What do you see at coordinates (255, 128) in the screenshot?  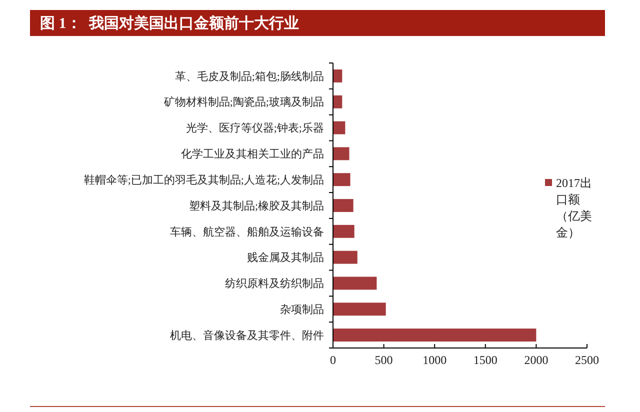 I see `y-tick-label: 光学、医疗等仪器;钟表;乐器` at bounding box center [255, 128].